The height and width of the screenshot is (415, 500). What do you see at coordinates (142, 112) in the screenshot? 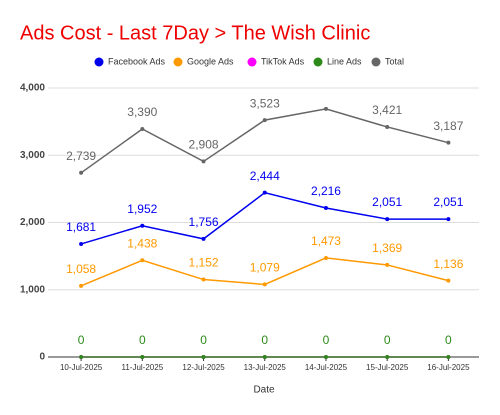
I see `data-label: 3,390` at bounding box center [142, 112].